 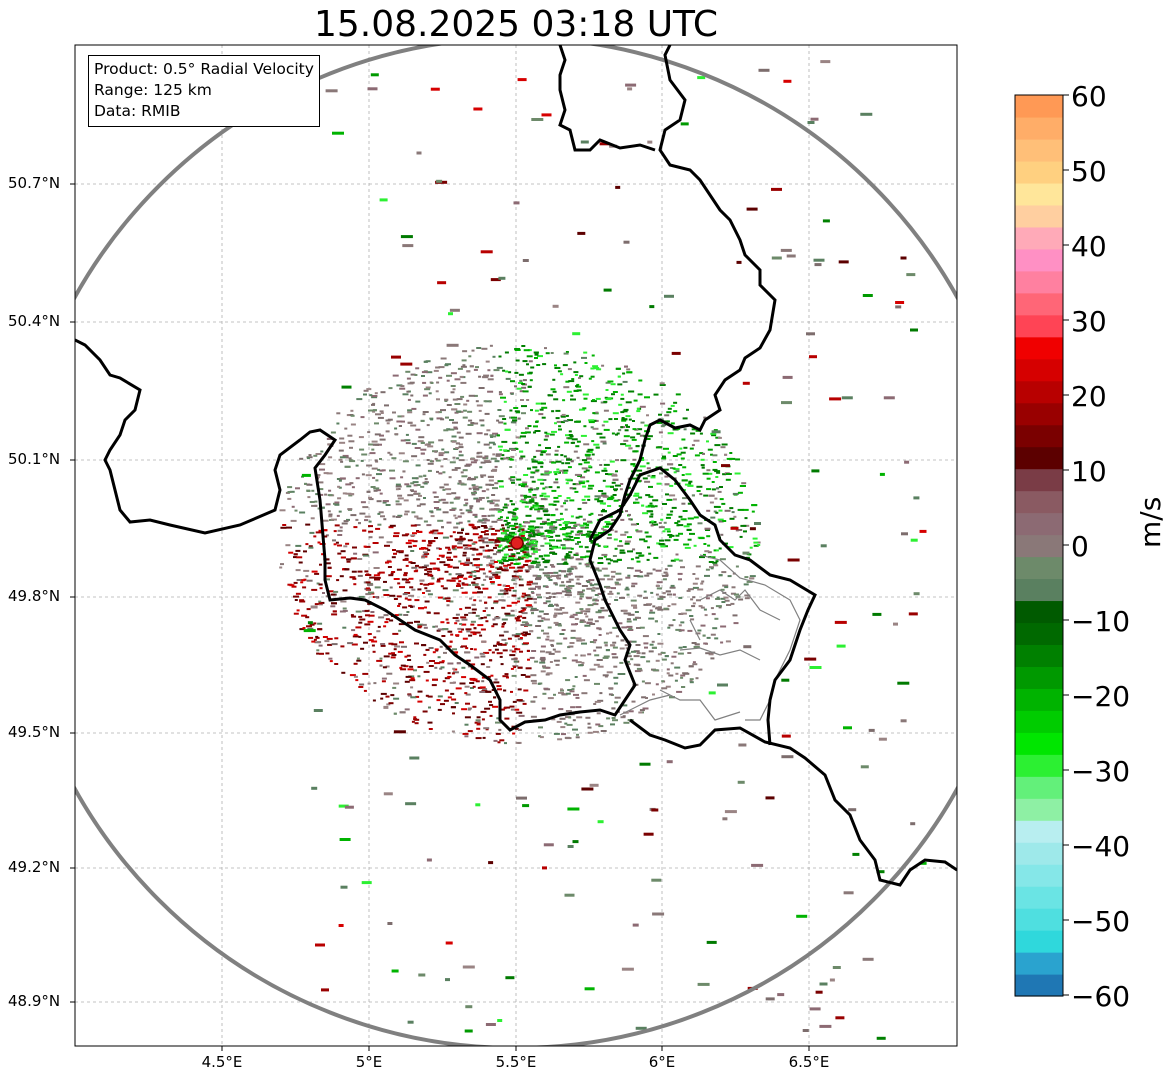 I want to click on lat-tick-label: 50.7°N, so click(x=34, y=183).